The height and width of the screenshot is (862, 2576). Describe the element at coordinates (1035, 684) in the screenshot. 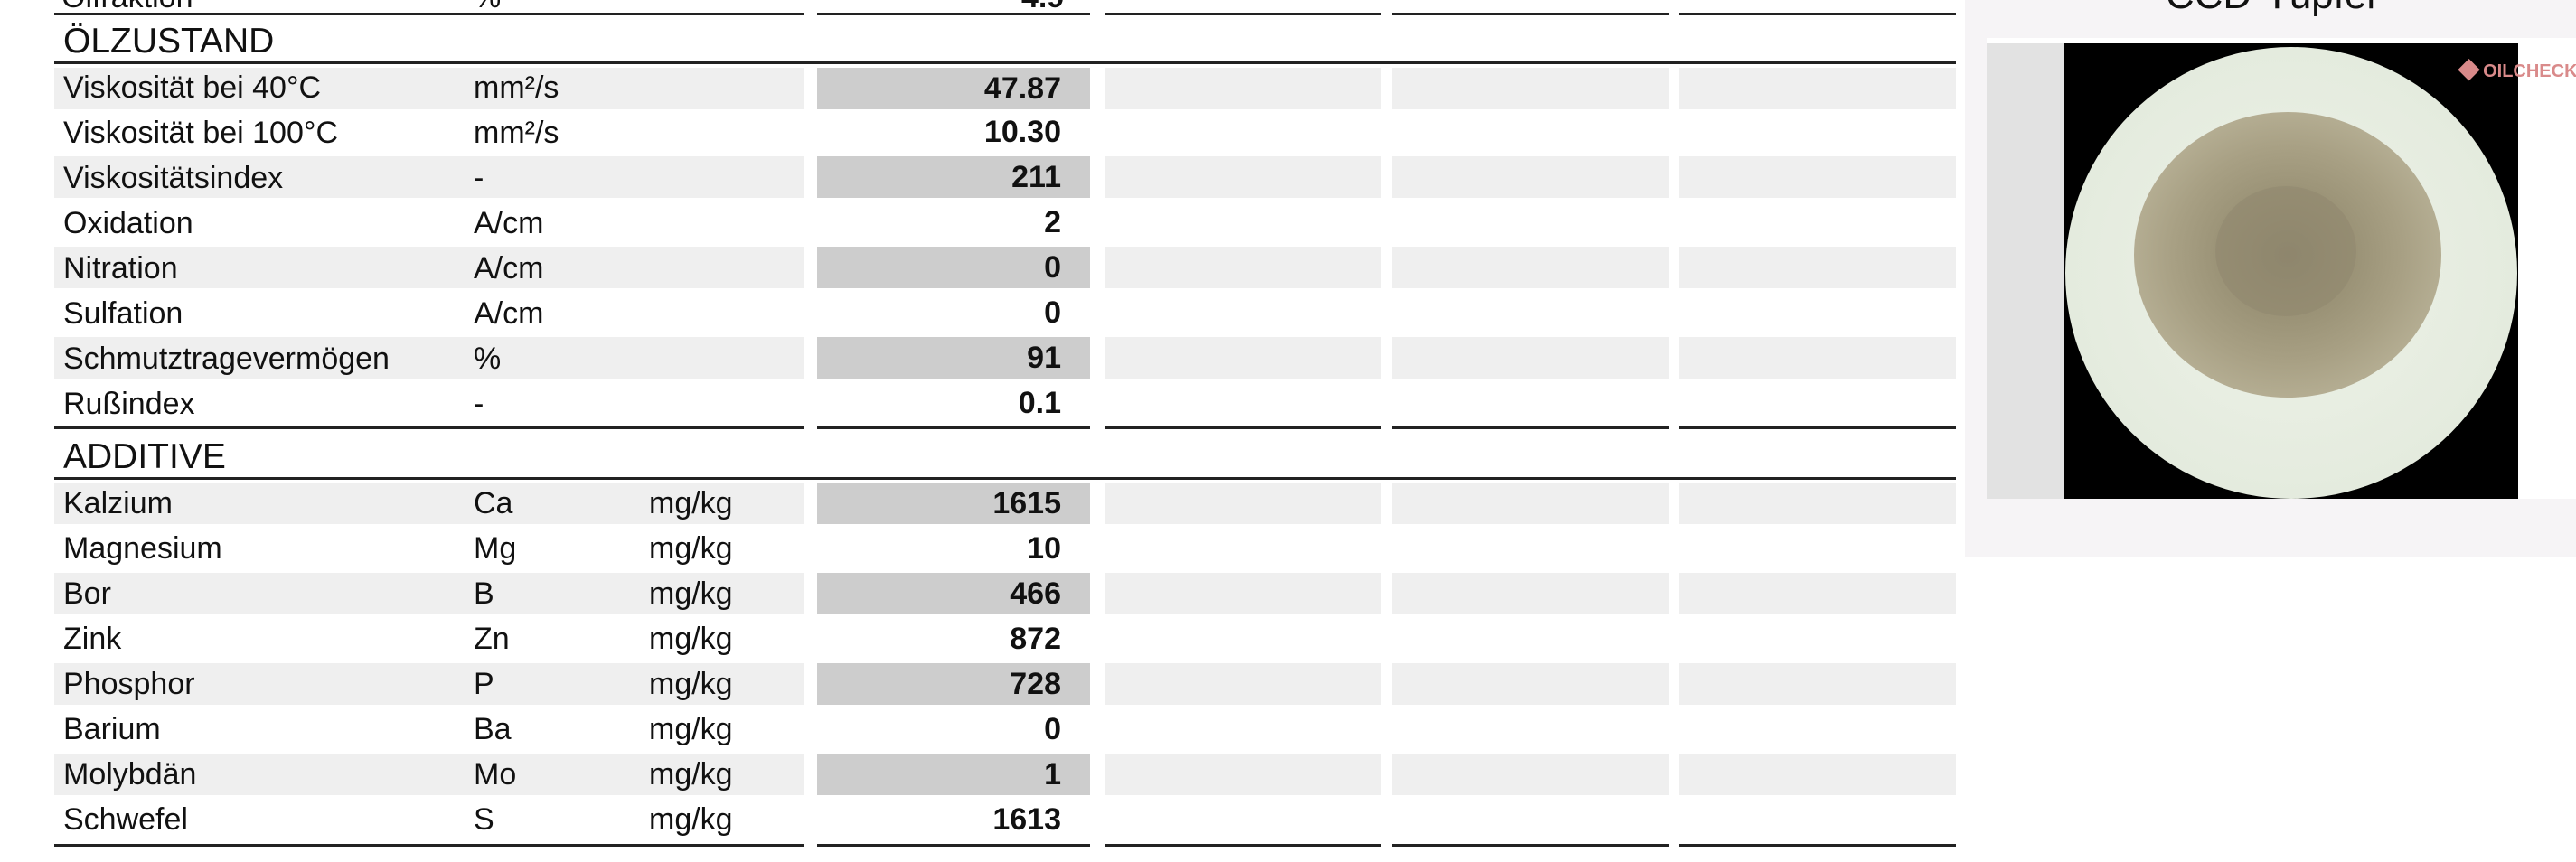

I see `element-value: 728` at that location.